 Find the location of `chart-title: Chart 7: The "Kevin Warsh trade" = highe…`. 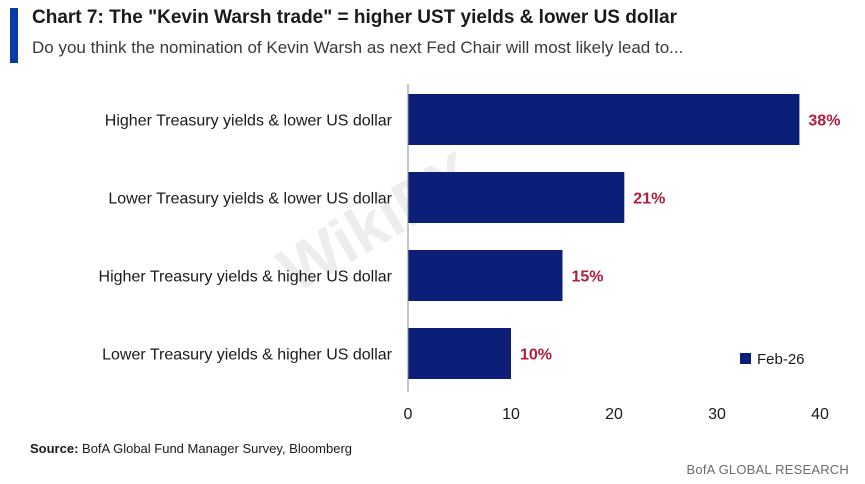

chart-title: Chart 7: The "Kevin Warsh trade" = highe… is located at coordinates (354, 17).